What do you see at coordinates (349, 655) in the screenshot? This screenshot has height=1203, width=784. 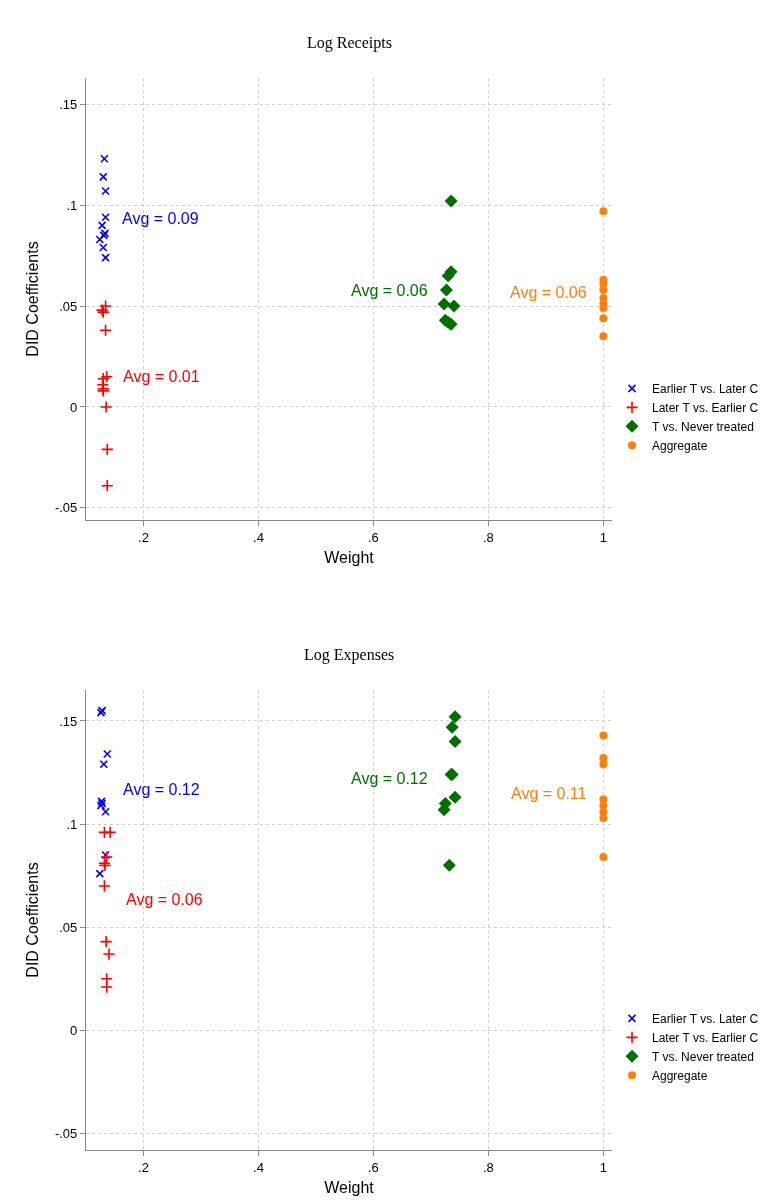 I see `chart-title: Log Expenses` at bounding box center [349, 655].